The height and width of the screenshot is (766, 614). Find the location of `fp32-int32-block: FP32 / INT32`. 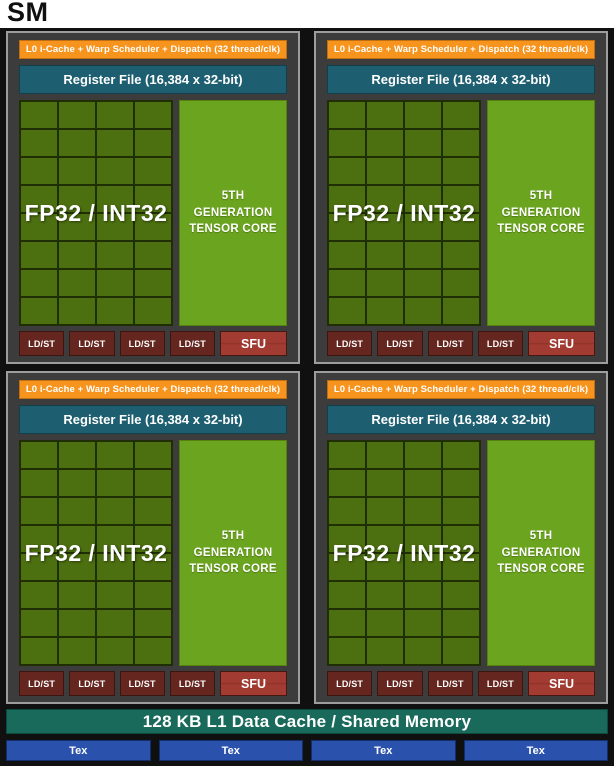

fp32-int32-block: FP32 / INT32 is located at coordinates (96, 213).